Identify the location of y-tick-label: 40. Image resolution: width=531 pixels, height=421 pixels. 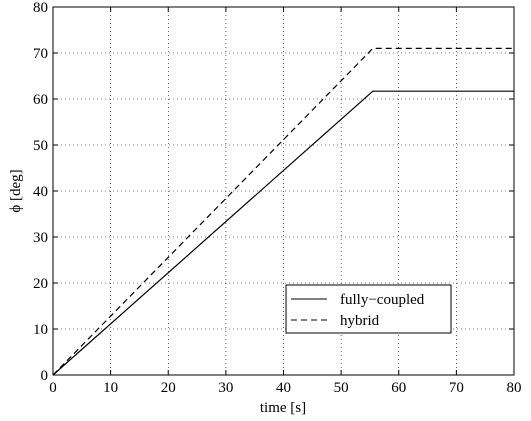
(40, 192).